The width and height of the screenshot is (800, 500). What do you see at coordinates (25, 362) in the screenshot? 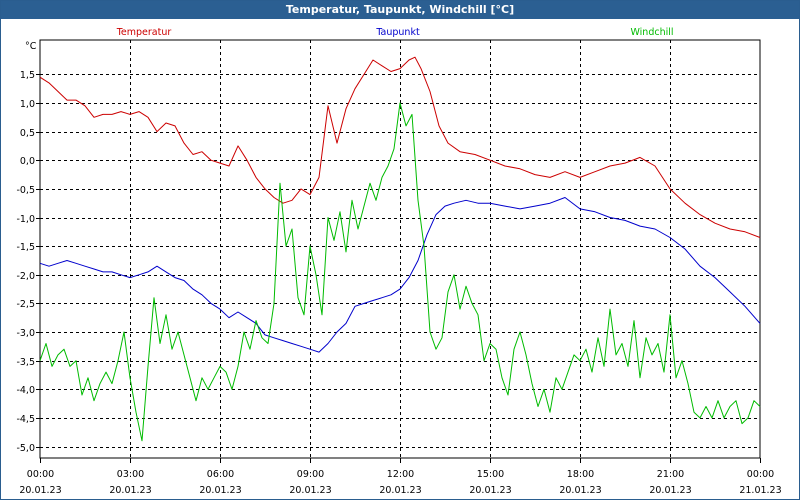
I see `y-tick-label: -3,5` at bounding box center [25, 362].